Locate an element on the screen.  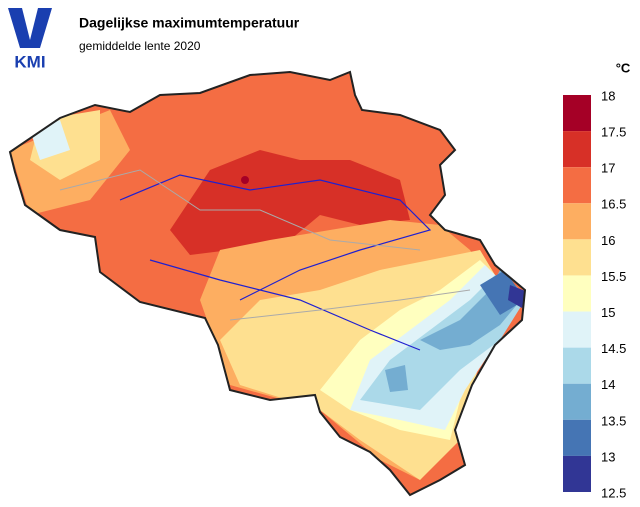
logo-text: KMI is located at coordinates (29, 61).